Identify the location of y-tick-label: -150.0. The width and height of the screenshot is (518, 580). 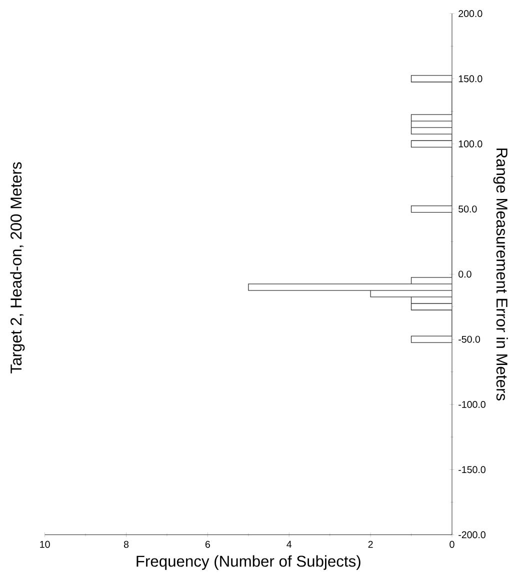
(472, 470).